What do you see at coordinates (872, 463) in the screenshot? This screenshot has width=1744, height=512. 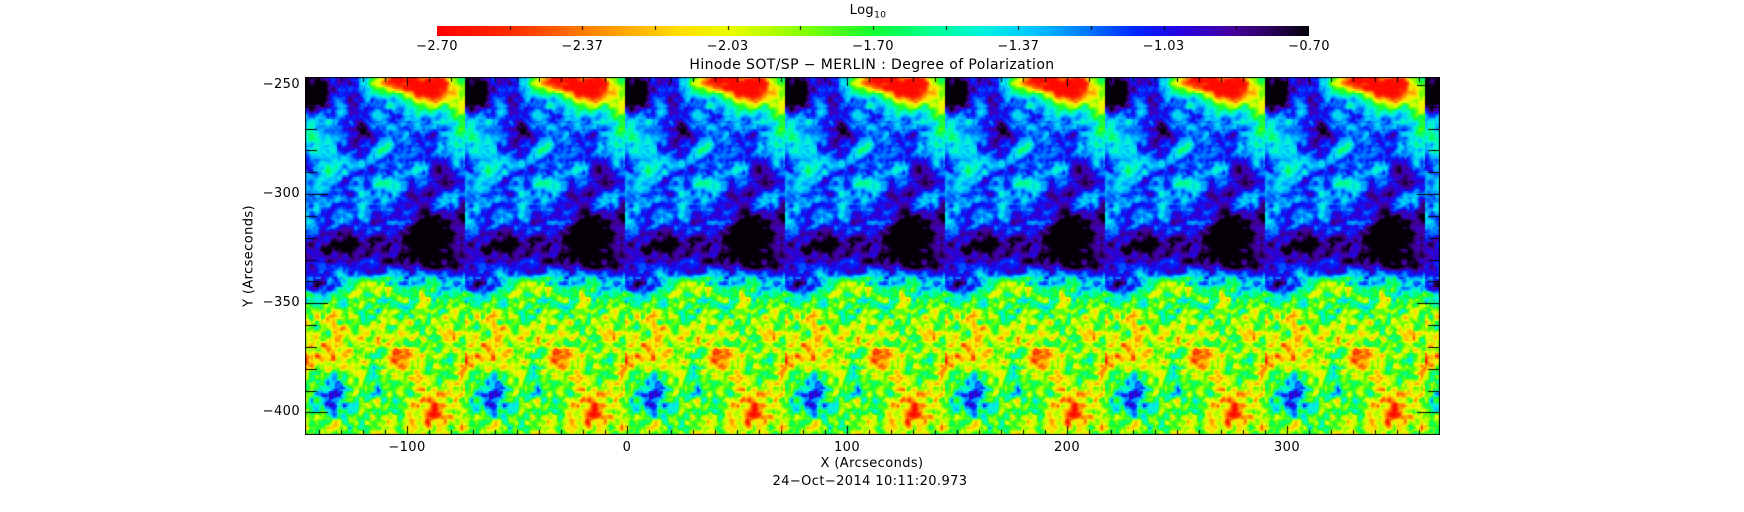 I see `x-axis-label: X (Arcseconds)` at bounding box center [872, 463].